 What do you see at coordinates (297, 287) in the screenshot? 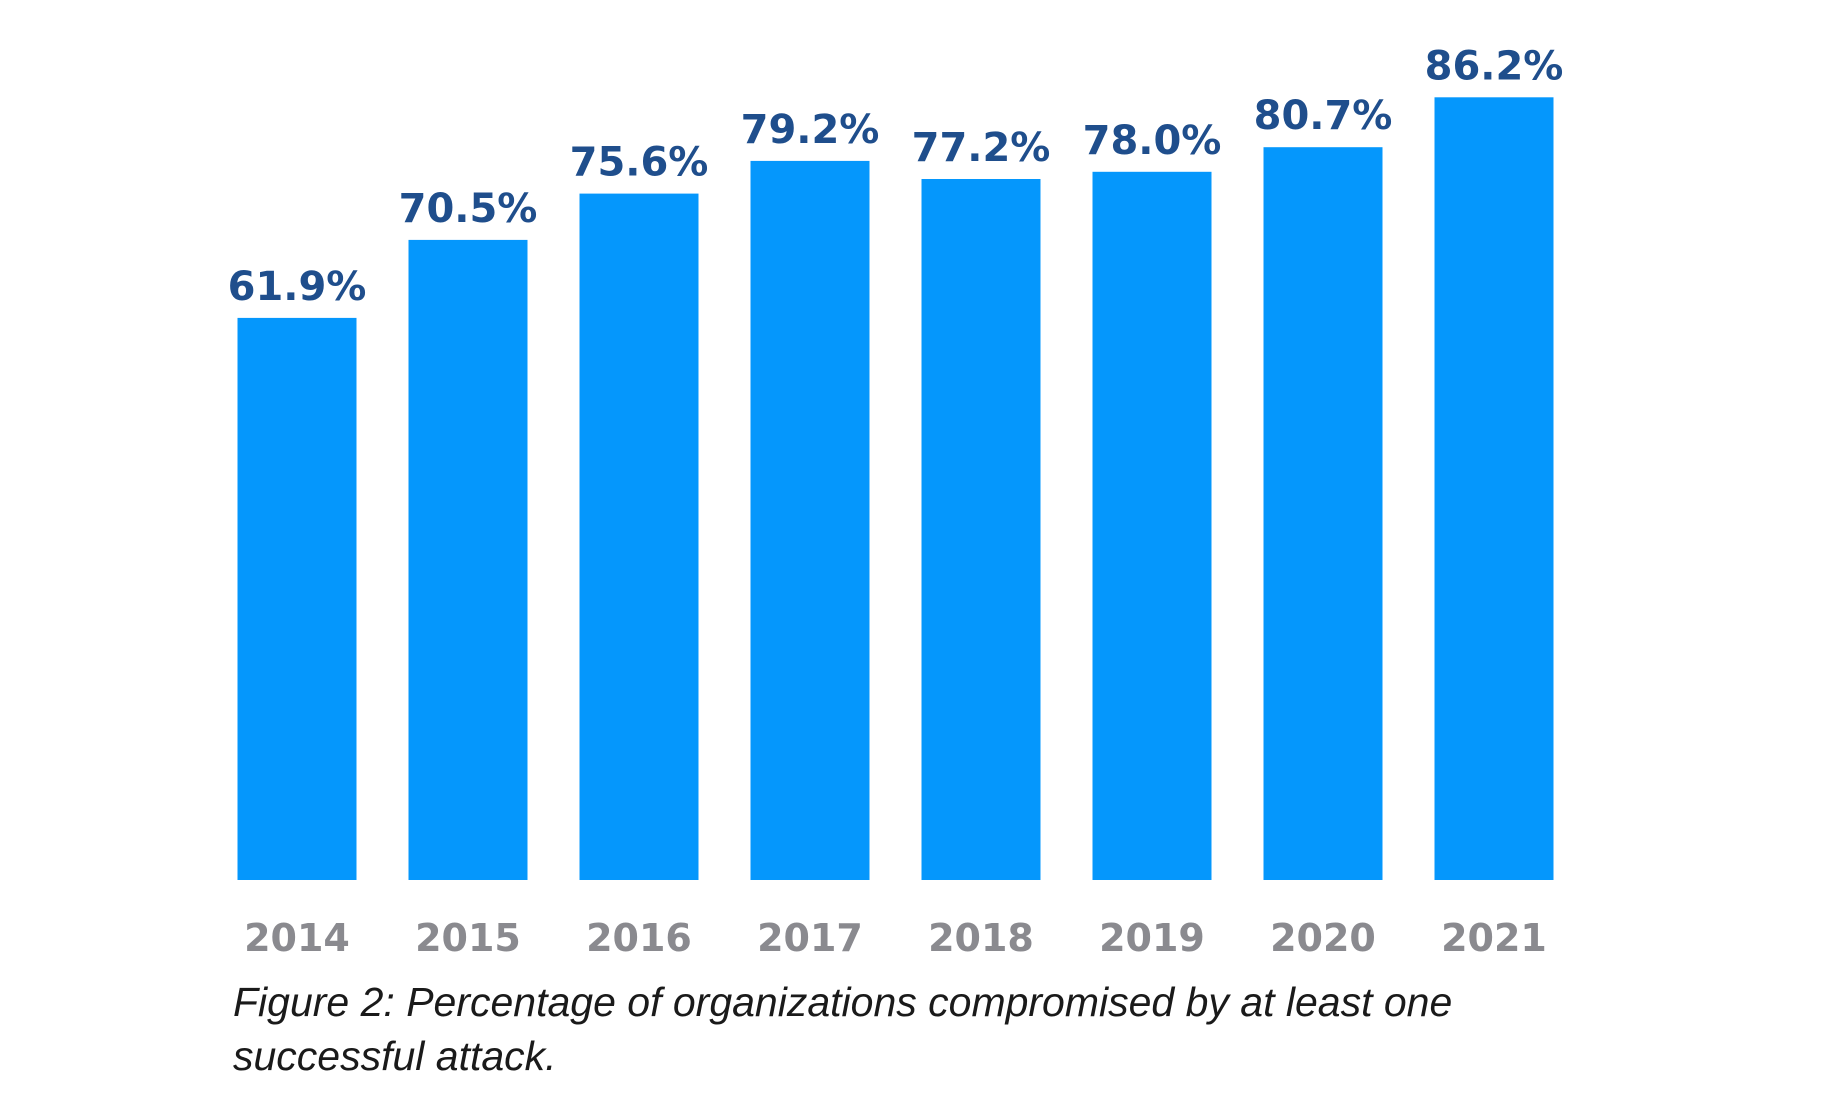
I see `data-label-2014: 61.9%` at bounding box center [297, 287].